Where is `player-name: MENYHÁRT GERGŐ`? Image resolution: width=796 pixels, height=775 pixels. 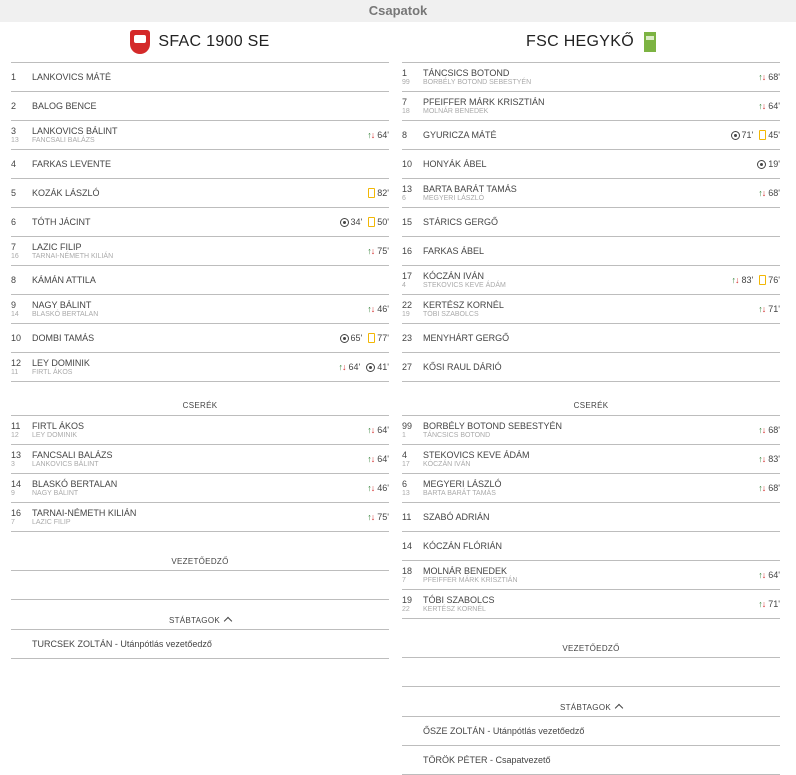
player-name: MENYHÁRT GERGŐ is located at coordinates (466, 338).